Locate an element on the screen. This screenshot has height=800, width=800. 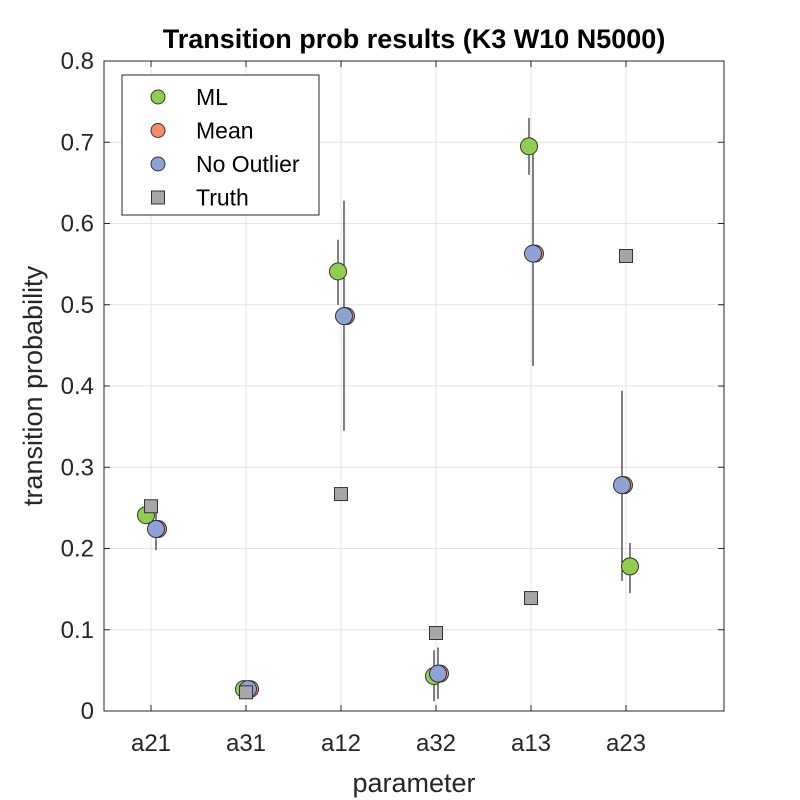
y-tick-label: 0.8 is located at coordinates (77, 61).